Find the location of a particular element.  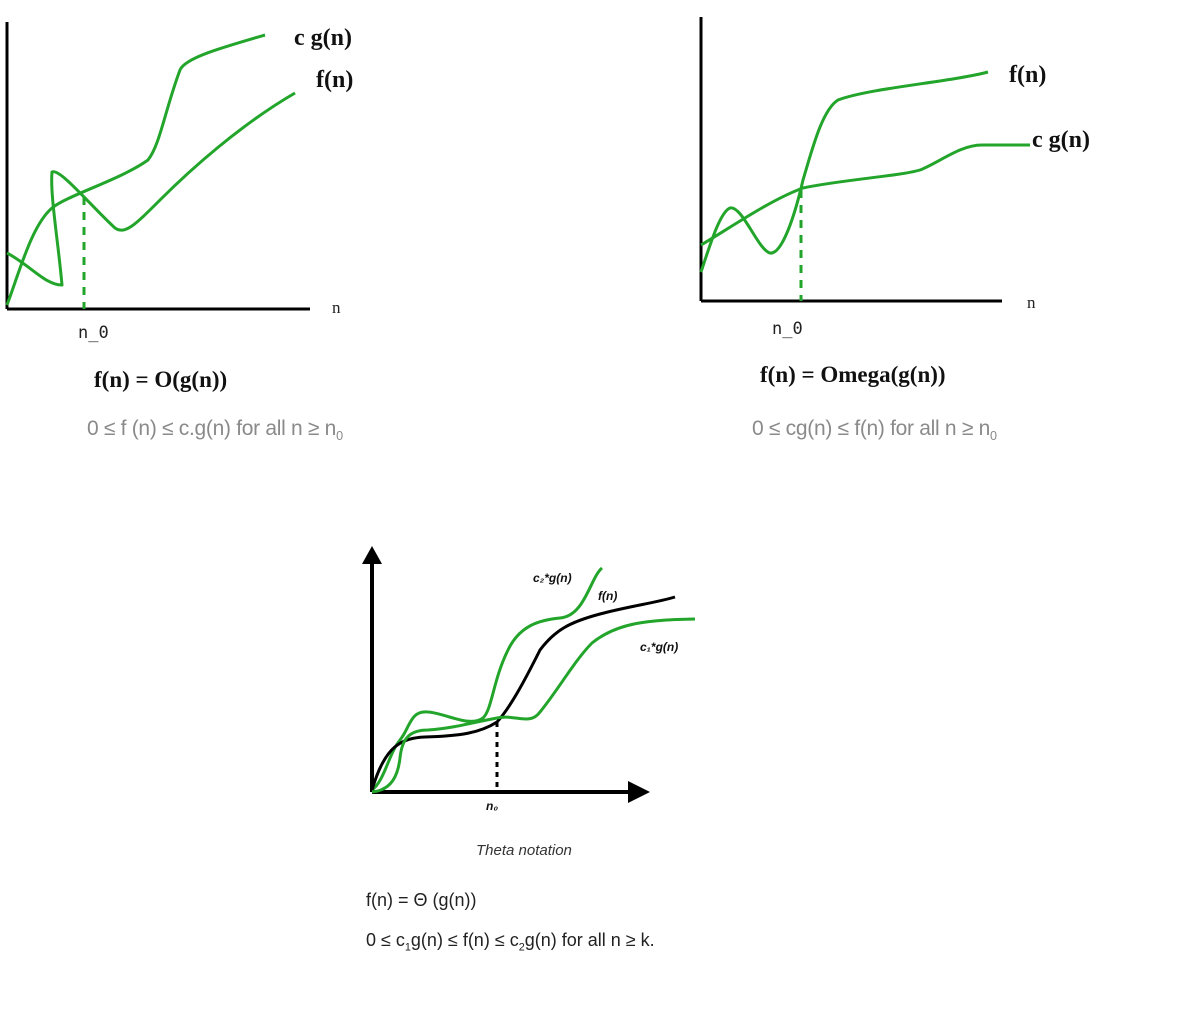

big-o-cg-label: c g(n) is located at coordinates (323, 38).